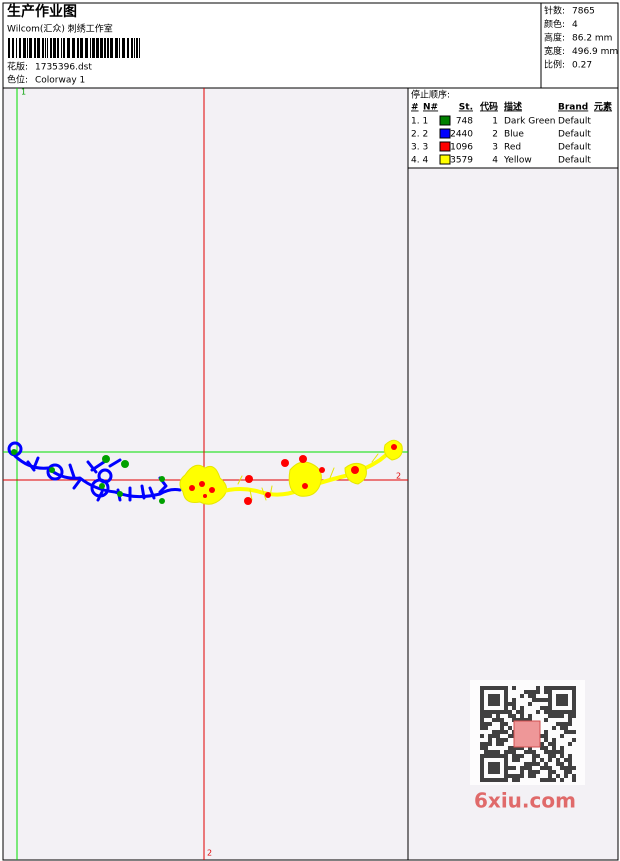 Image resolution: width=620 pixels, height=861 pixels. What do you see at coordinates (595, 52) in the screenshot?
I see `stat-value: 496.9 mm` at bounding box center [595, 52].